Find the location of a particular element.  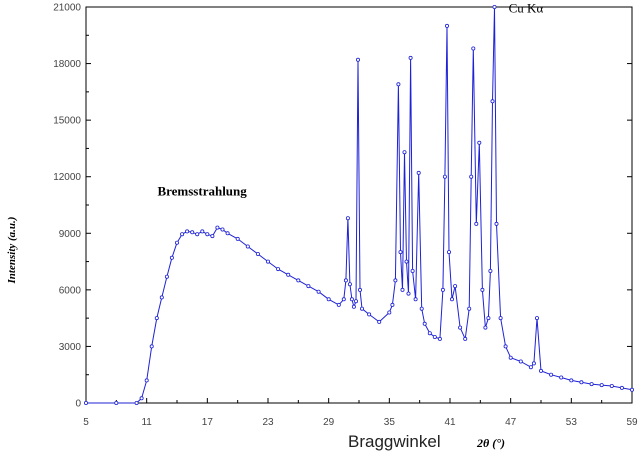

x-tick-label: 59 is located at coordinates (632, 422).